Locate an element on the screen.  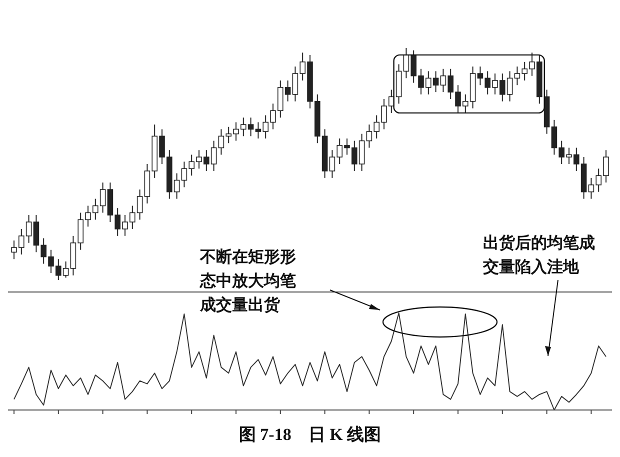
annotation: 不断在矩形形态中放大均笔成交量出货 is located at coordinates (248, 281).